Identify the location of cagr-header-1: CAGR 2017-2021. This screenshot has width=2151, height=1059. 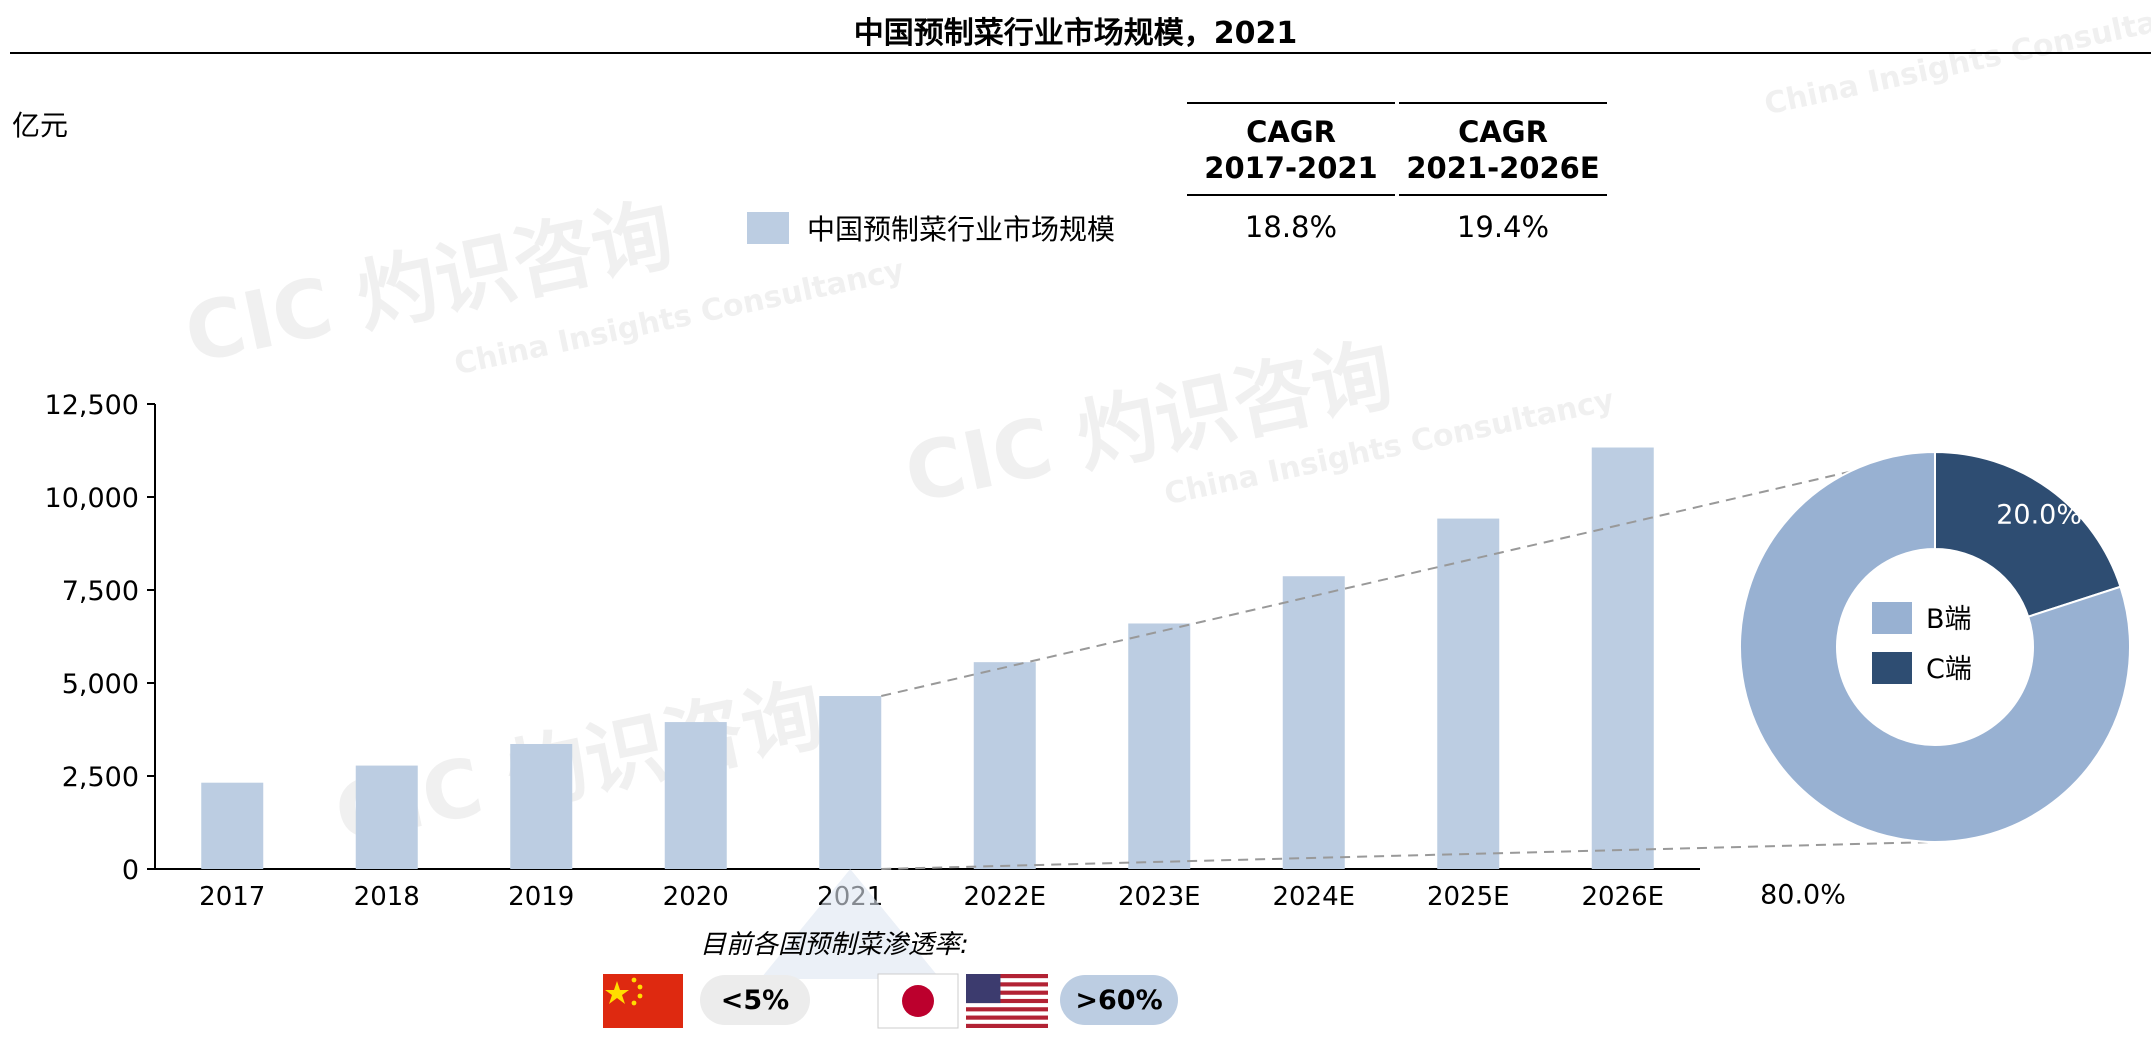
(1291, 150).